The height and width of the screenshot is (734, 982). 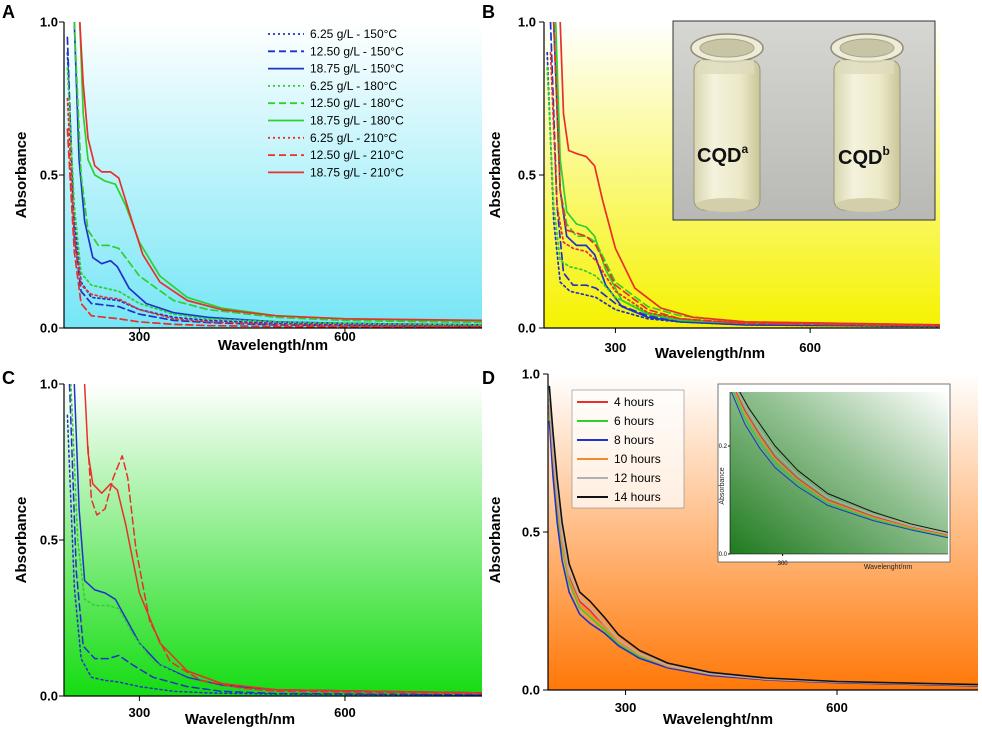 What do you see at coordinates (860, 158) in the screenshot?
I see `vial-label-b-main: CQD` at bounding box center [860, 158].